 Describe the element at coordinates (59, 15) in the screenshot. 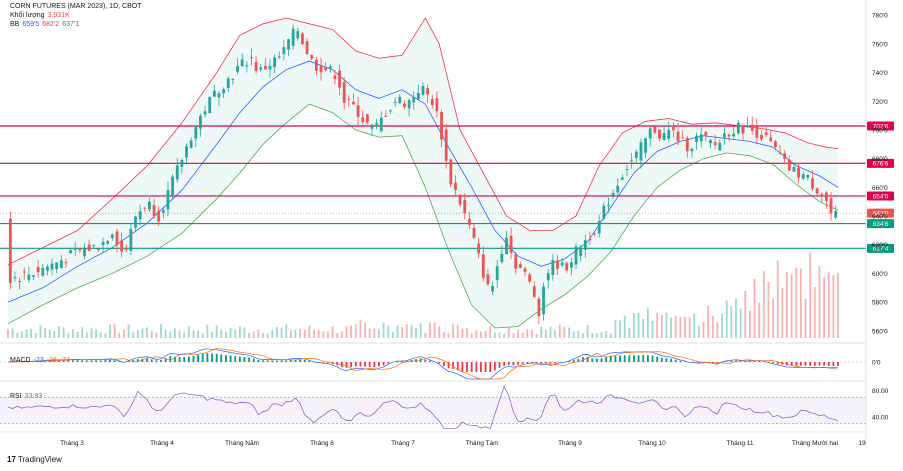

I see `volume-value: 3.931K` at that location.